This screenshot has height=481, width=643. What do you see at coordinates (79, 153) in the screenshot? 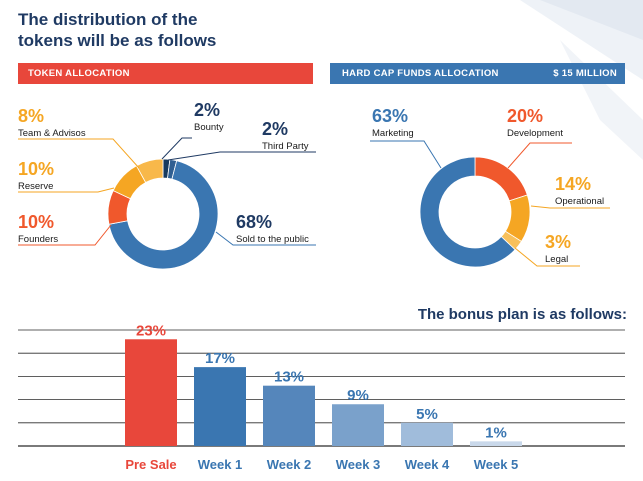
I see `team-leader-line` at bounding box center [79, 153].